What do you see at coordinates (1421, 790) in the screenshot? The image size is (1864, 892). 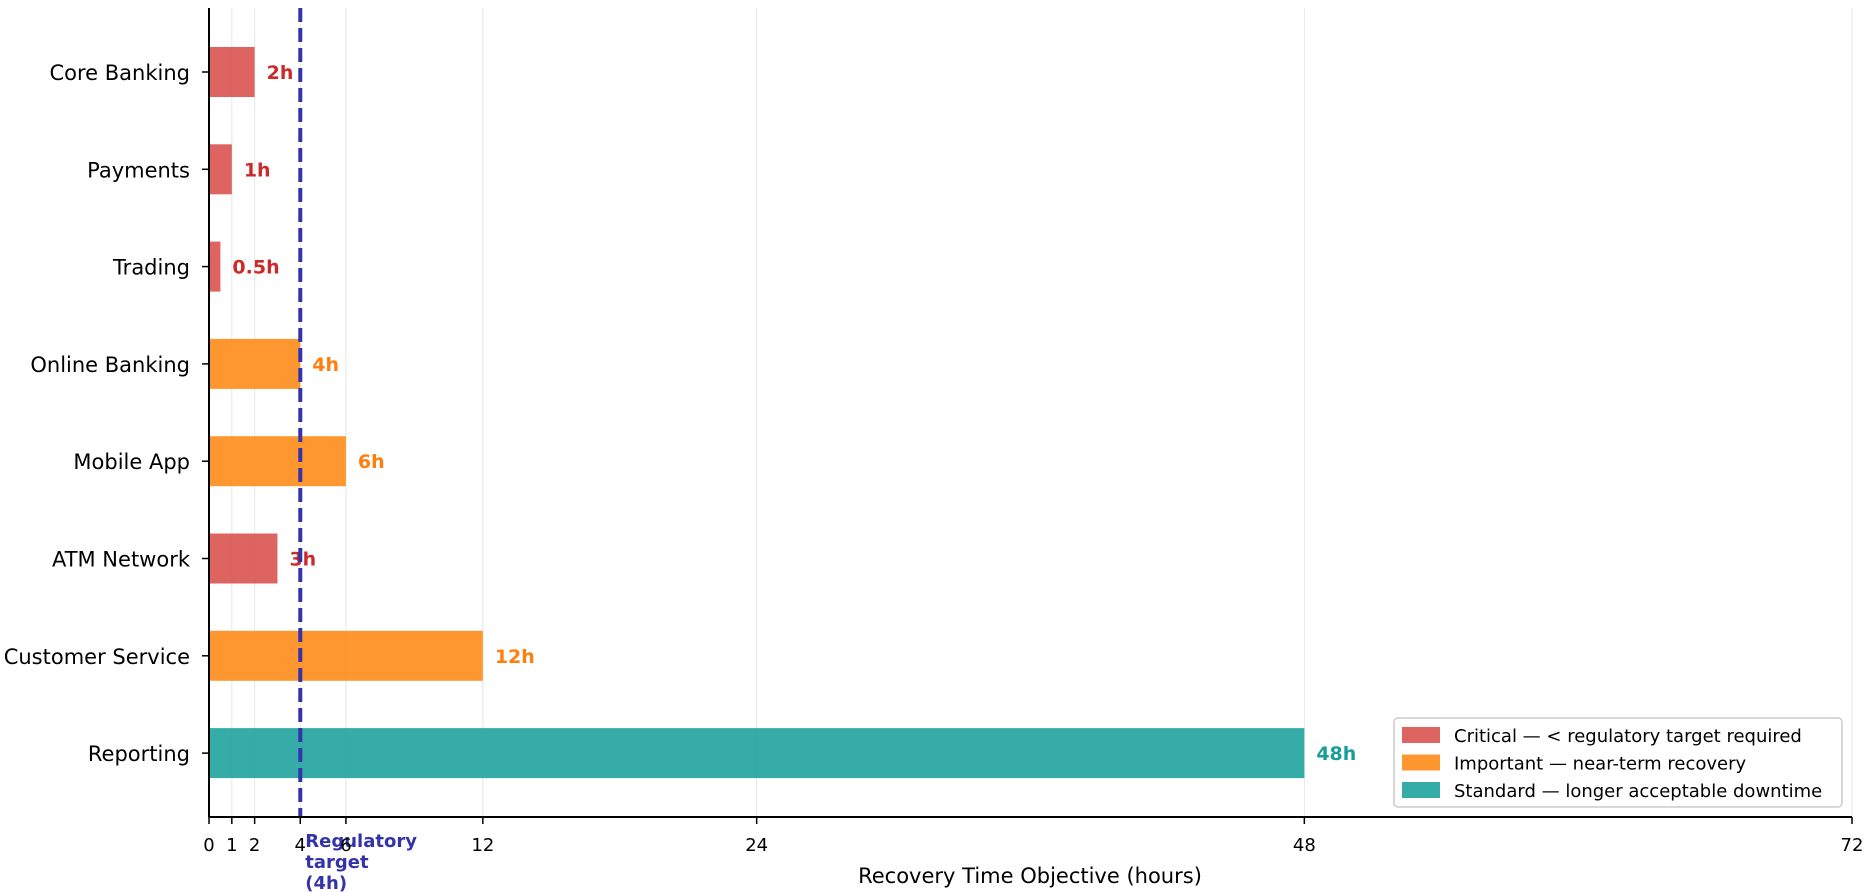 I see `legend-swatch-standard` at bounding box center [1421, 790].